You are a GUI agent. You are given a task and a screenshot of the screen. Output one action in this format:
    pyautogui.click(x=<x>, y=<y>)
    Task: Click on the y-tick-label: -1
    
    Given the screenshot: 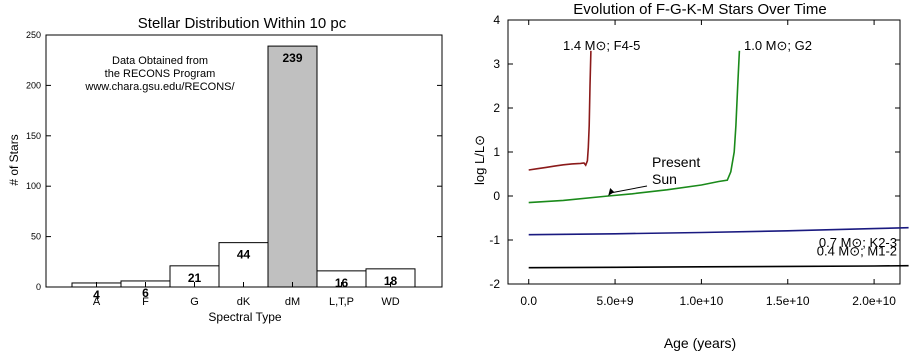 What is the action you would take?
    pyautogui.click(x=494, y=240)
    